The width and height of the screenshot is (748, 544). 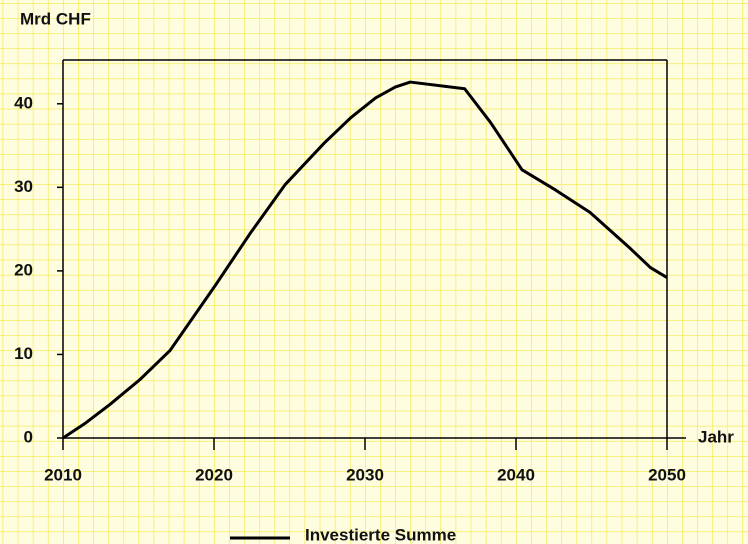 I want to click on y-tick-label: 30, so click(x=23, y=186).